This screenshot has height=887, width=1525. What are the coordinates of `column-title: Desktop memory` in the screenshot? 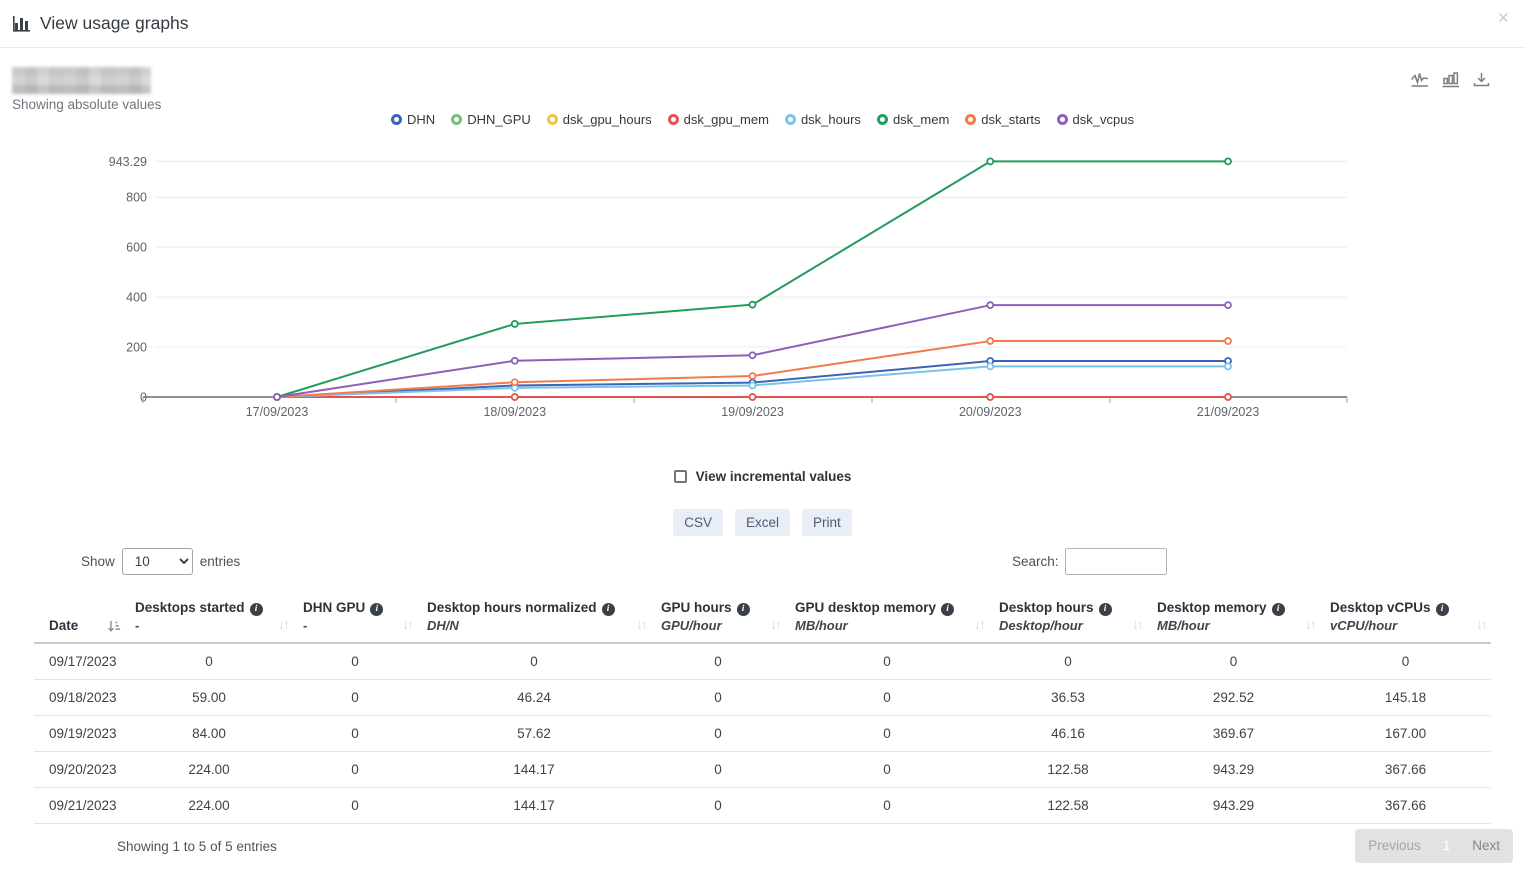 It's located at (1212, 607).